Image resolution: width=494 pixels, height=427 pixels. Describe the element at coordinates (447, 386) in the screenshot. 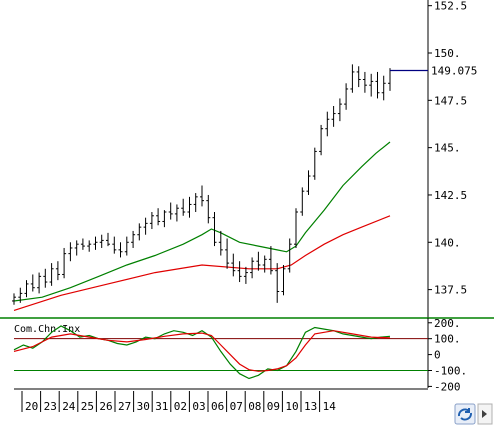

I see `indicator-tick-label: -200` at that location.